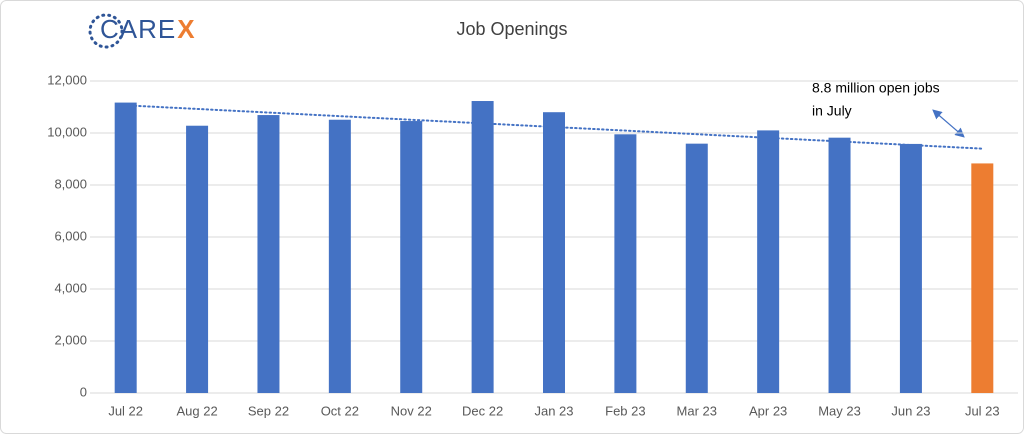 Image resolution: width=1024 pixels, height=434 pixels. What do you see at coordinates (186, 29) in the screenshot?
I see `logo-accent: X` at bounding box center [186, 29].